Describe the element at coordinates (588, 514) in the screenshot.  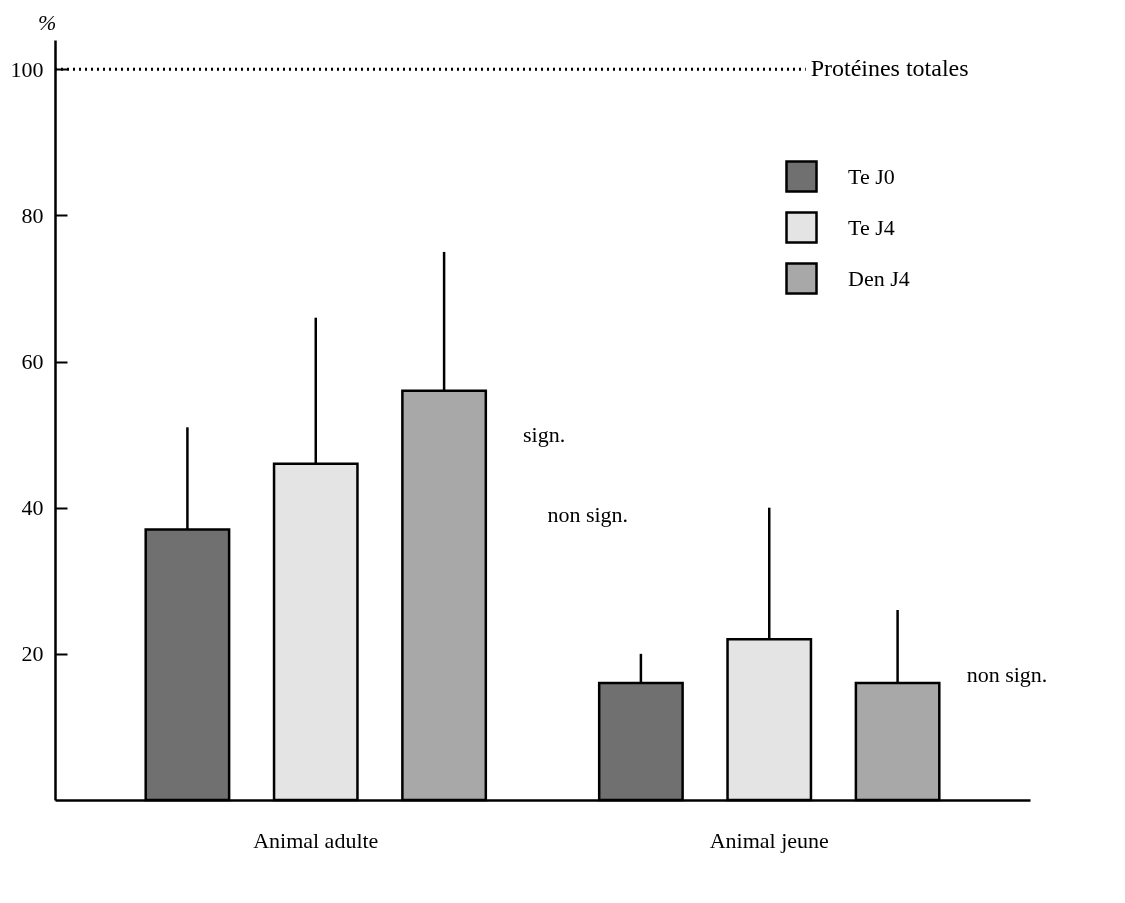
I see `annotation: non sign.` at that location.